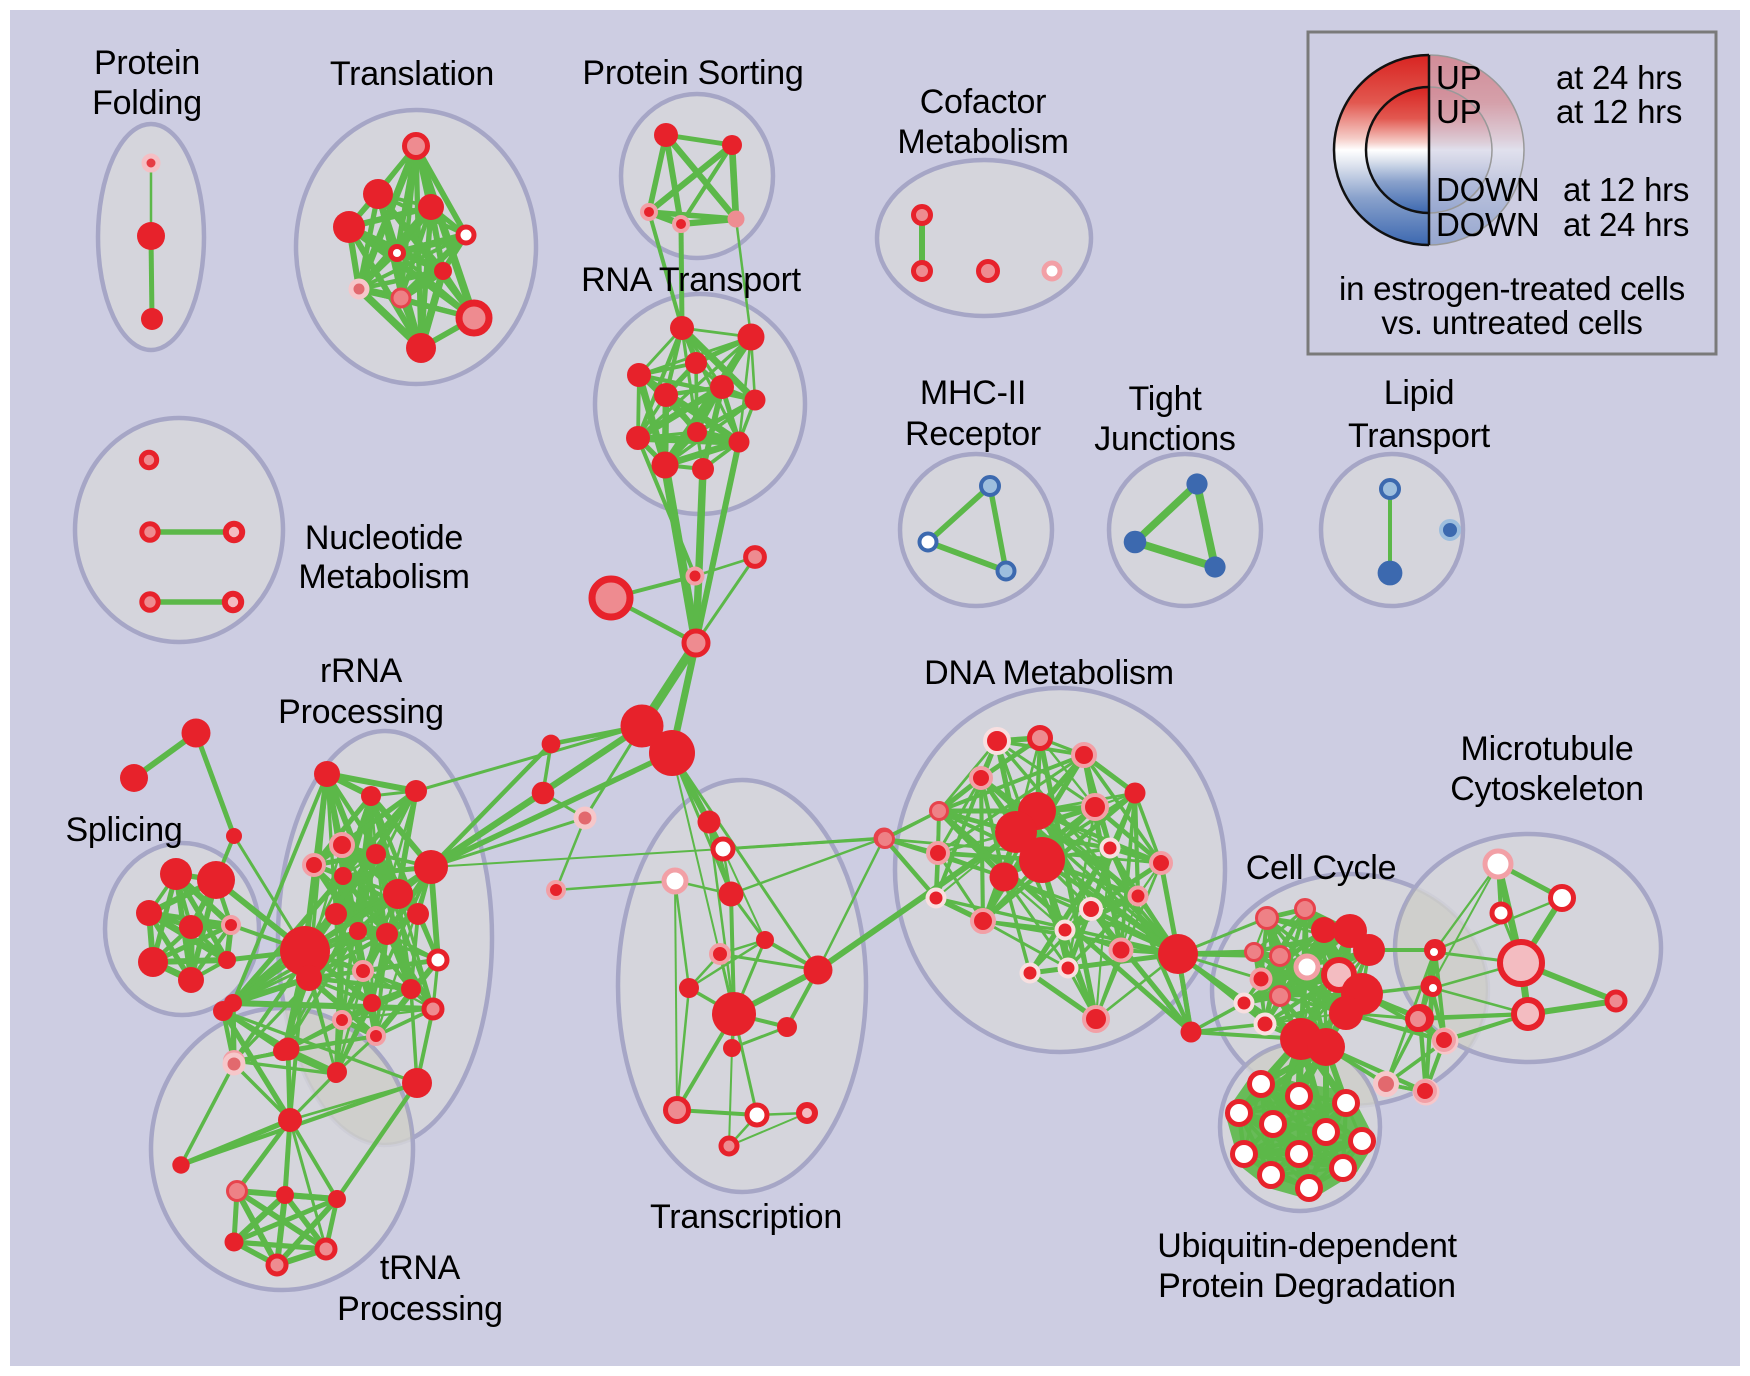 This screenshot has width=1750, height=1376. I want to click on svg-text: Cytoskeleton, so click(1547, 789).